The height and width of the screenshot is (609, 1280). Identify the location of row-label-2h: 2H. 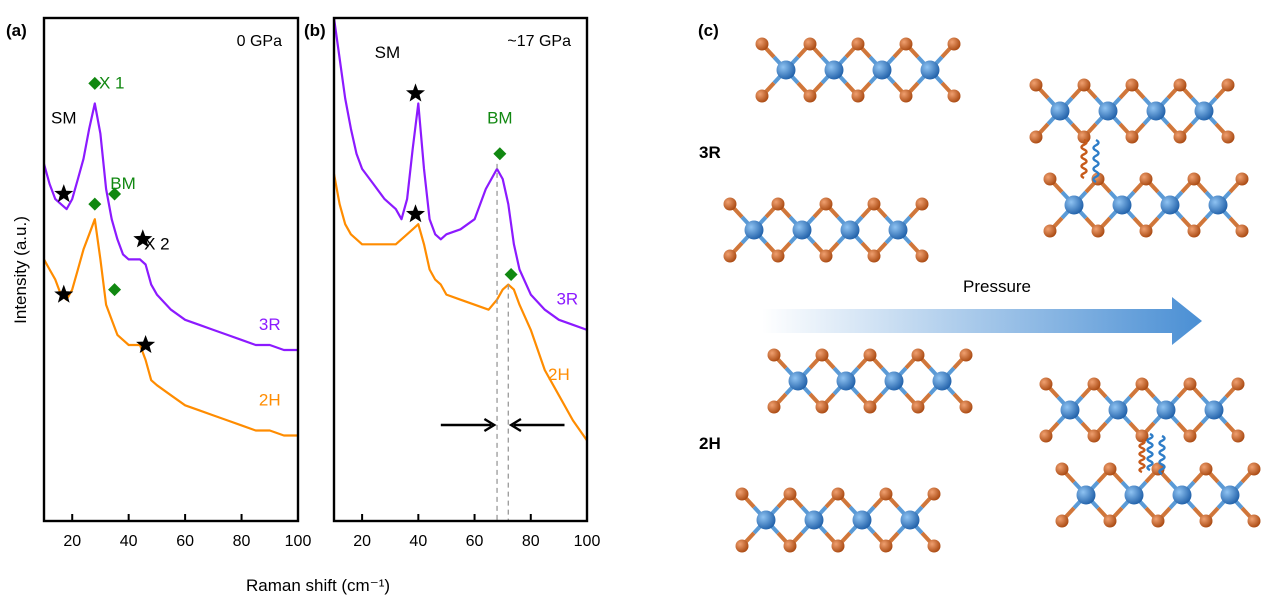
(710, 443).